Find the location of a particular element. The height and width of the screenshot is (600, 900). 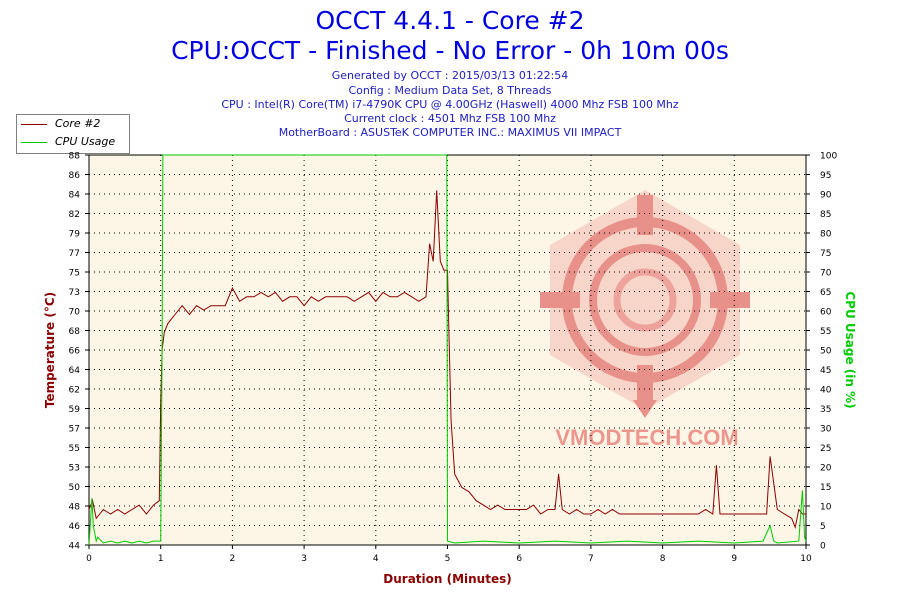

legend-swatch-core2 is located at coordinates (34, 124).